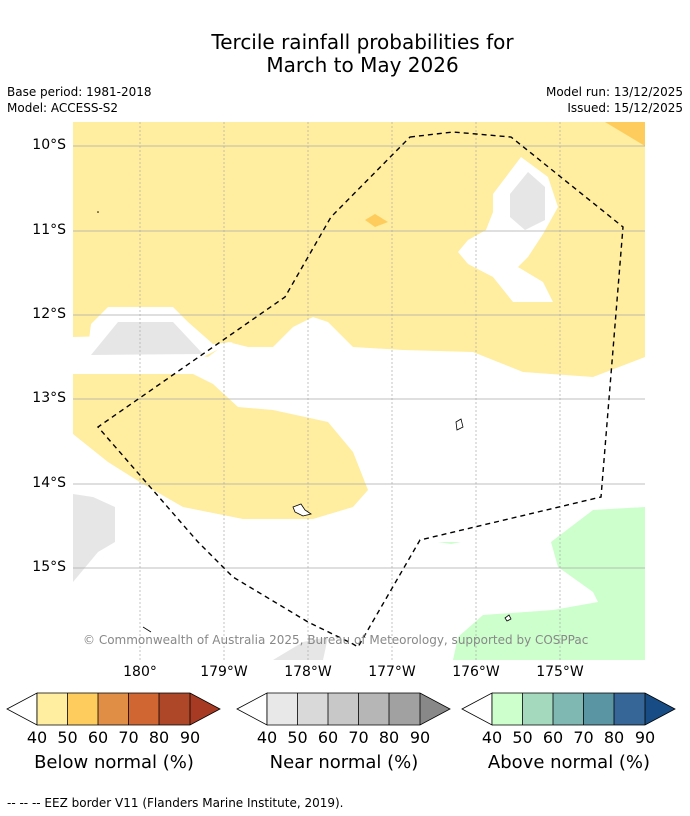 Image resolution: width=690 pixels, height=816 pixels. Describe the element at coordinates (79, 92) in the screenshot. I see `base-period: Base period: 1981-2018` at that location.